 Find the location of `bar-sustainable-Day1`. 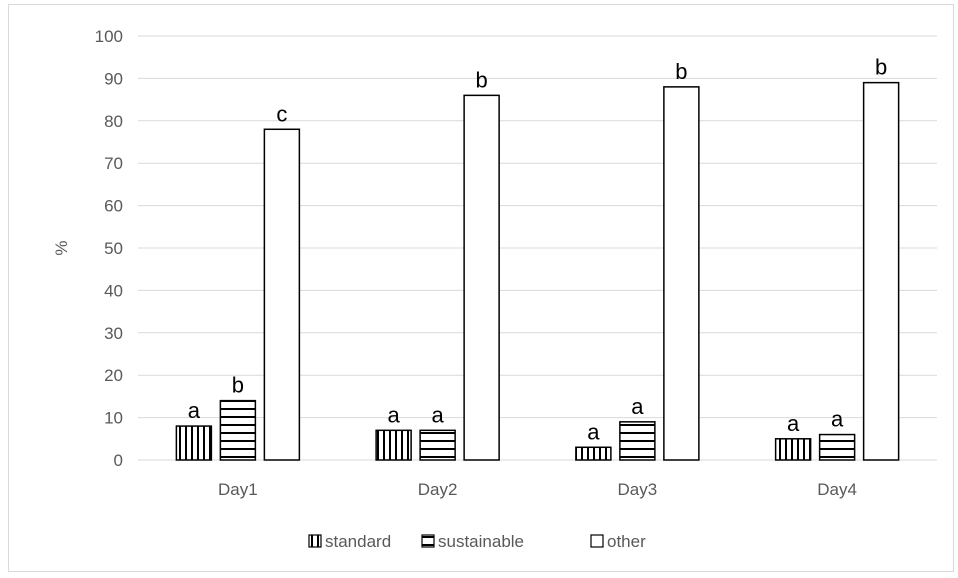

bar-sustainable-Day1 is located at coordinates (238, 430).